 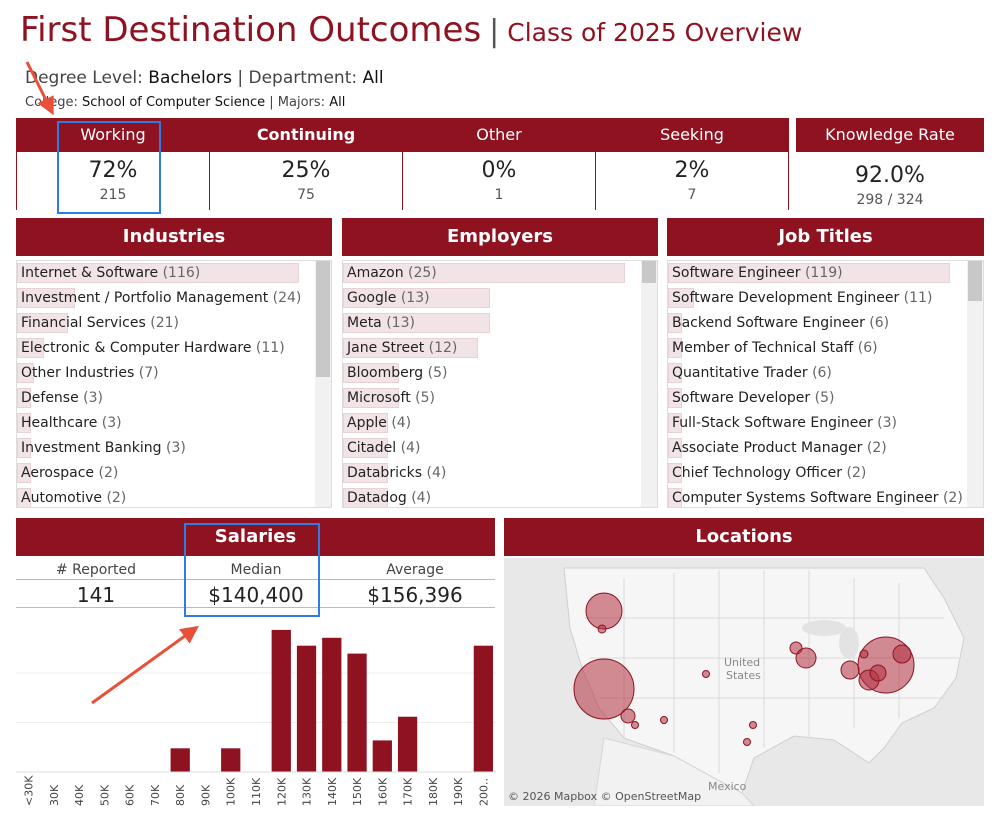 What do you see at coordinates (825, 496) in the screenshot?
I see `list-item: Computer Systems Software Engineer (2)` at bounding box center [825, 496].